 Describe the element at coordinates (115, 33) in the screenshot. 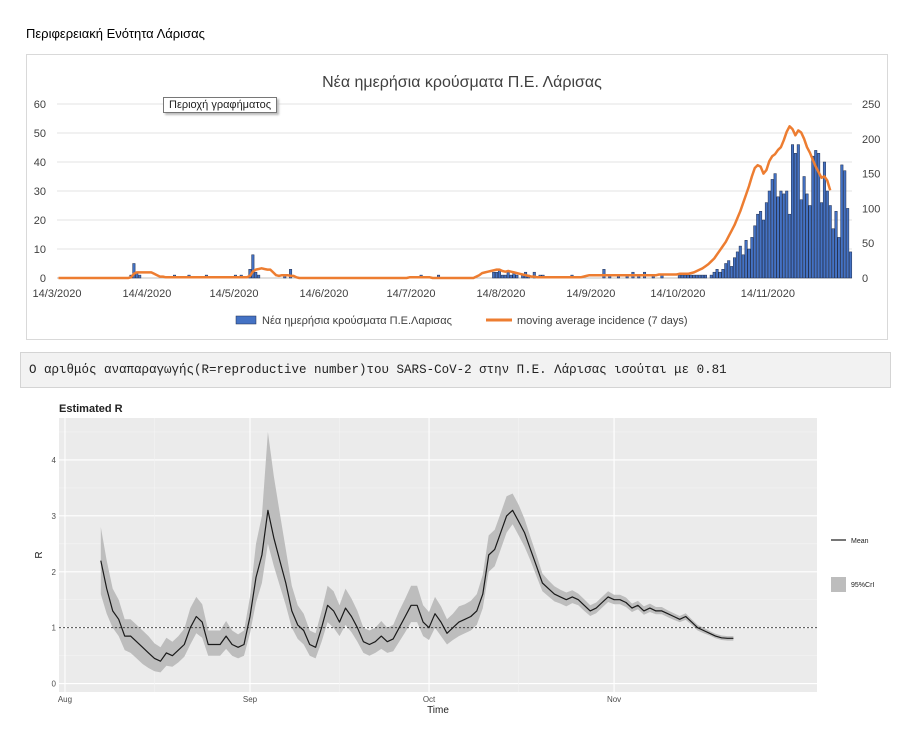

I see `page-title: Περιφερειακή Ενότητα Λάρισας` at that location.